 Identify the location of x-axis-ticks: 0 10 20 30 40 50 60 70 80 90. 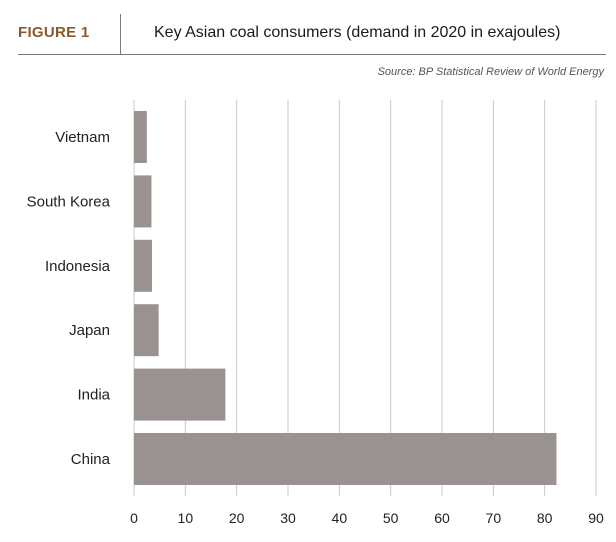
(367, 518).